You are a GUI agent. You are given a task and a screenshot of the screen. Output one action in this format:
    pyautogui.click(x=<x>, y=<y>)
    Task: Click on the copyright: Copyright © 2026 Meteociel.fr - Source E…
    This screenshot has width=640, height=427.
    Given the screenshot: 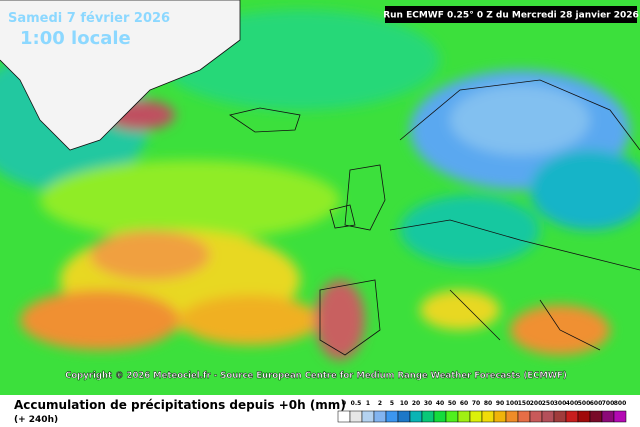 What is the action you would take?
    pyautogui.click(x=316, y=376)
    